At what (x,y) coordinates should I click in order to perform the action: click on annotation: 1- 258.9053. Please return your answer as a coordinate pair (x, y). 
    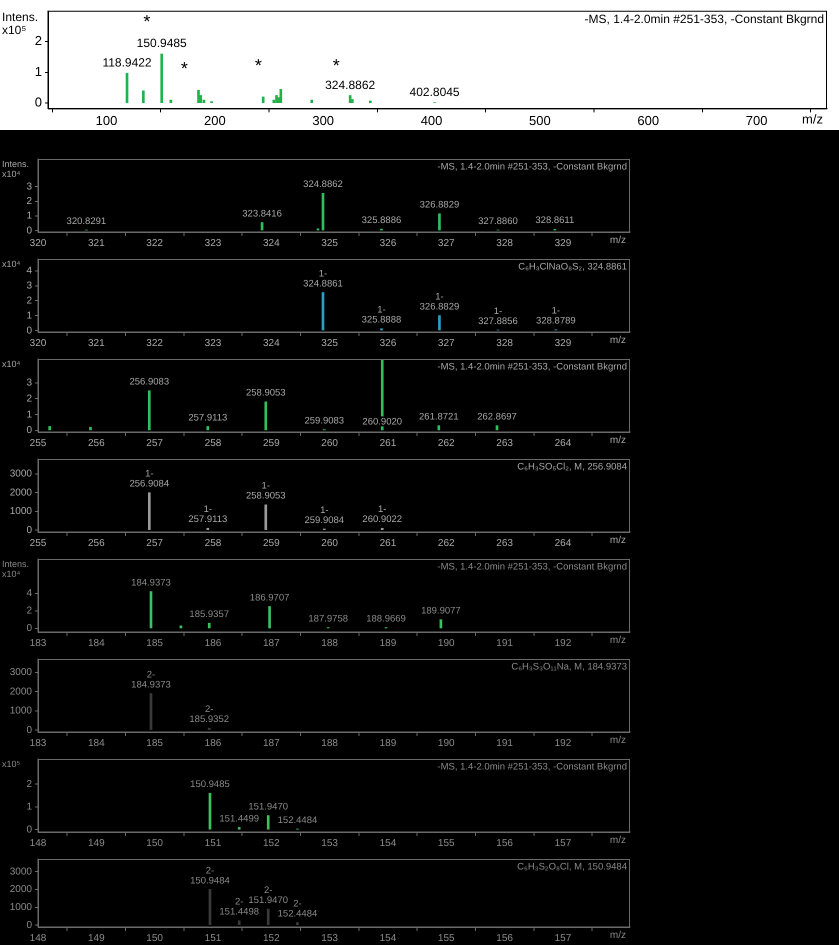
    Looking at the image, I should click on (266, 491).